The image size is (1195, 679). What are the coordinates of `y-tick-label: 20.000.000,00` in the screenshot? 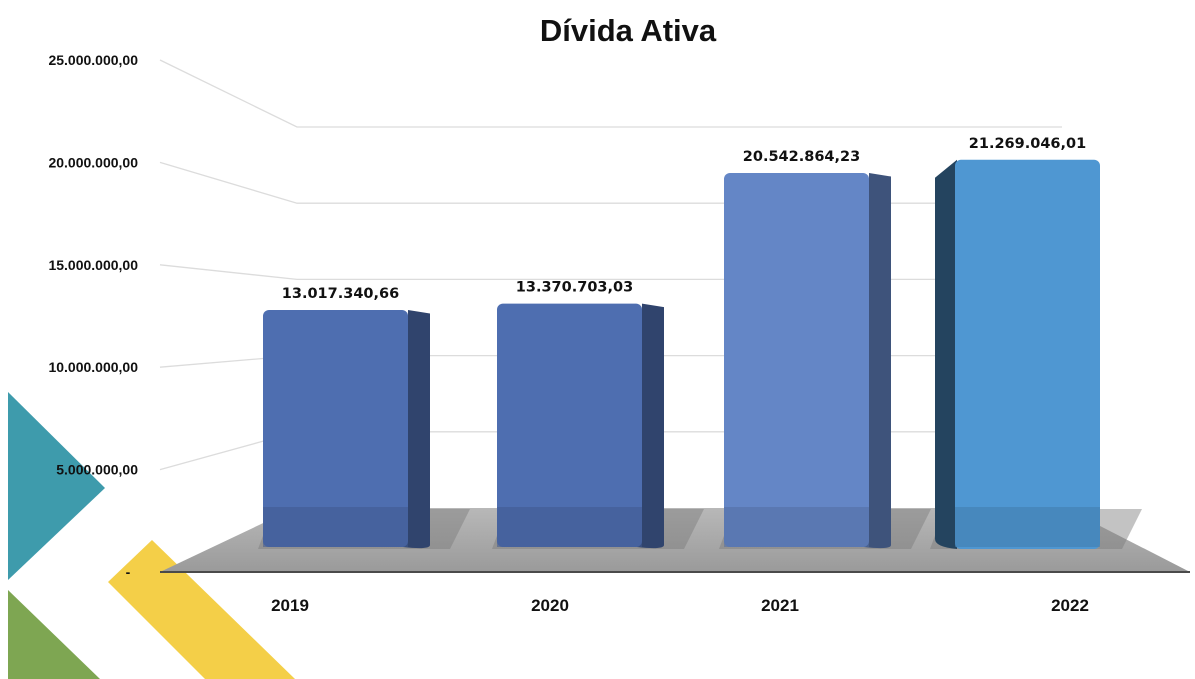 It's located at (93, 162).